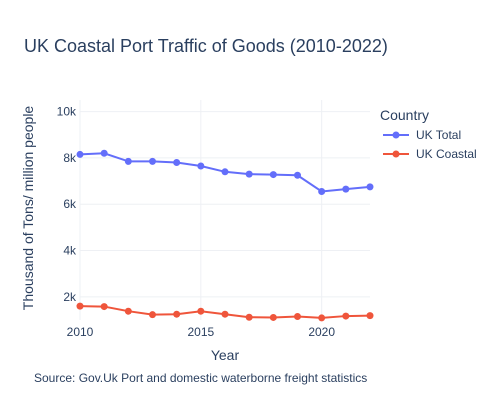 The image size is (500, 400). I want to click on y-tick-label: 10k, so click(67, 112).